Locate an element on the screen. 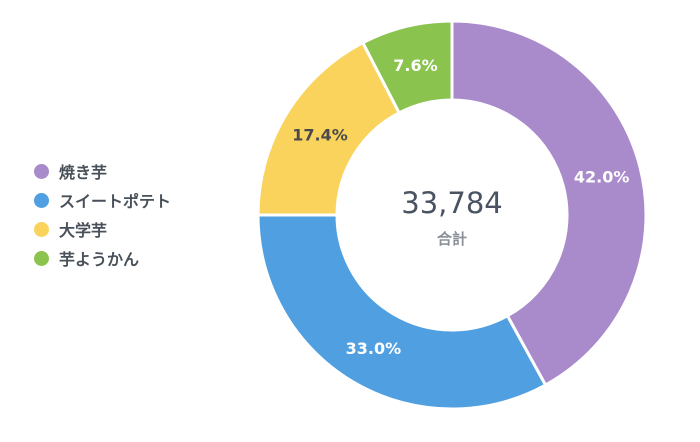  legend-item: 芋ようかん is located at coordinates (102, 258).